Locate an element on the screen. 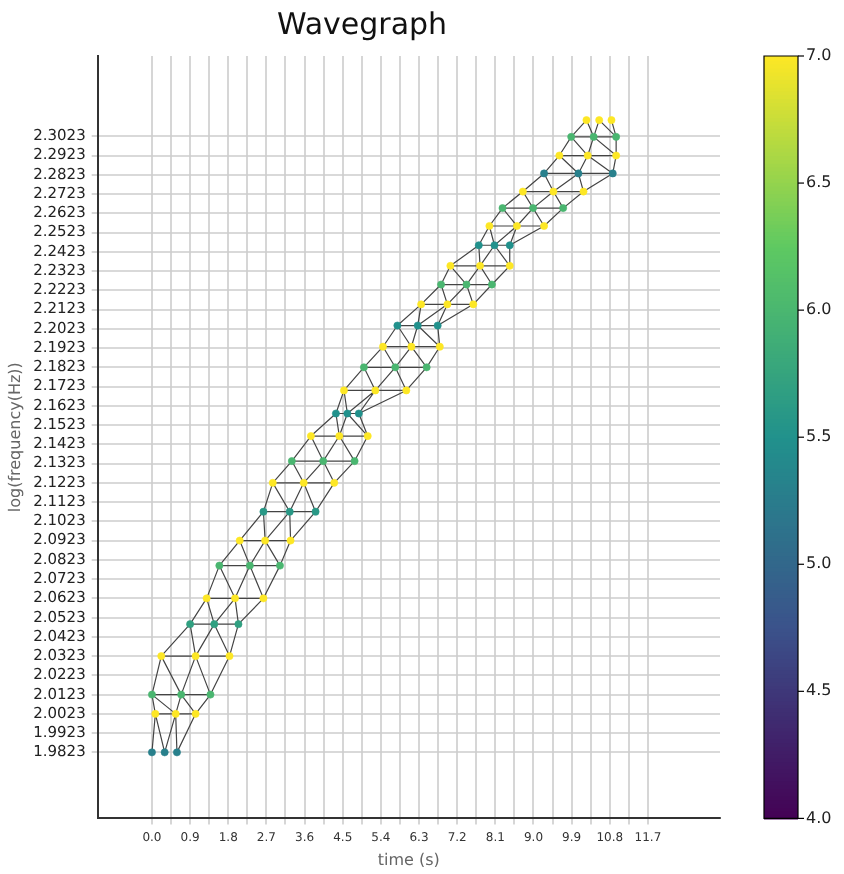 This screenshot has height=874, width=844. color-bar-label: 7.0 is located at coordinates (819, 55).